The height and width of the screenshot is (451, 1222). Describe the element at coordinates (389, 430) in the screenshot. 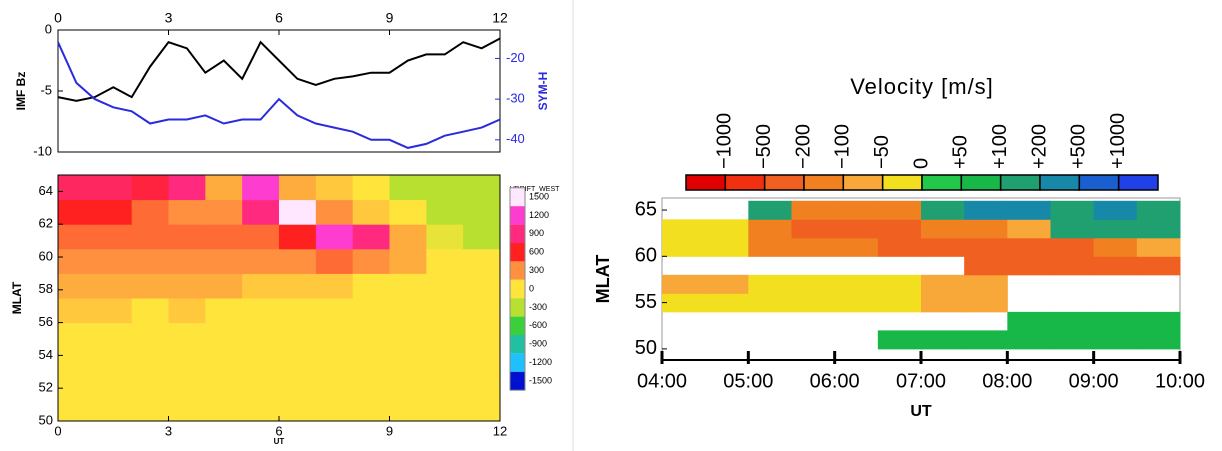

I see `x-tick-label: 9` at that location.